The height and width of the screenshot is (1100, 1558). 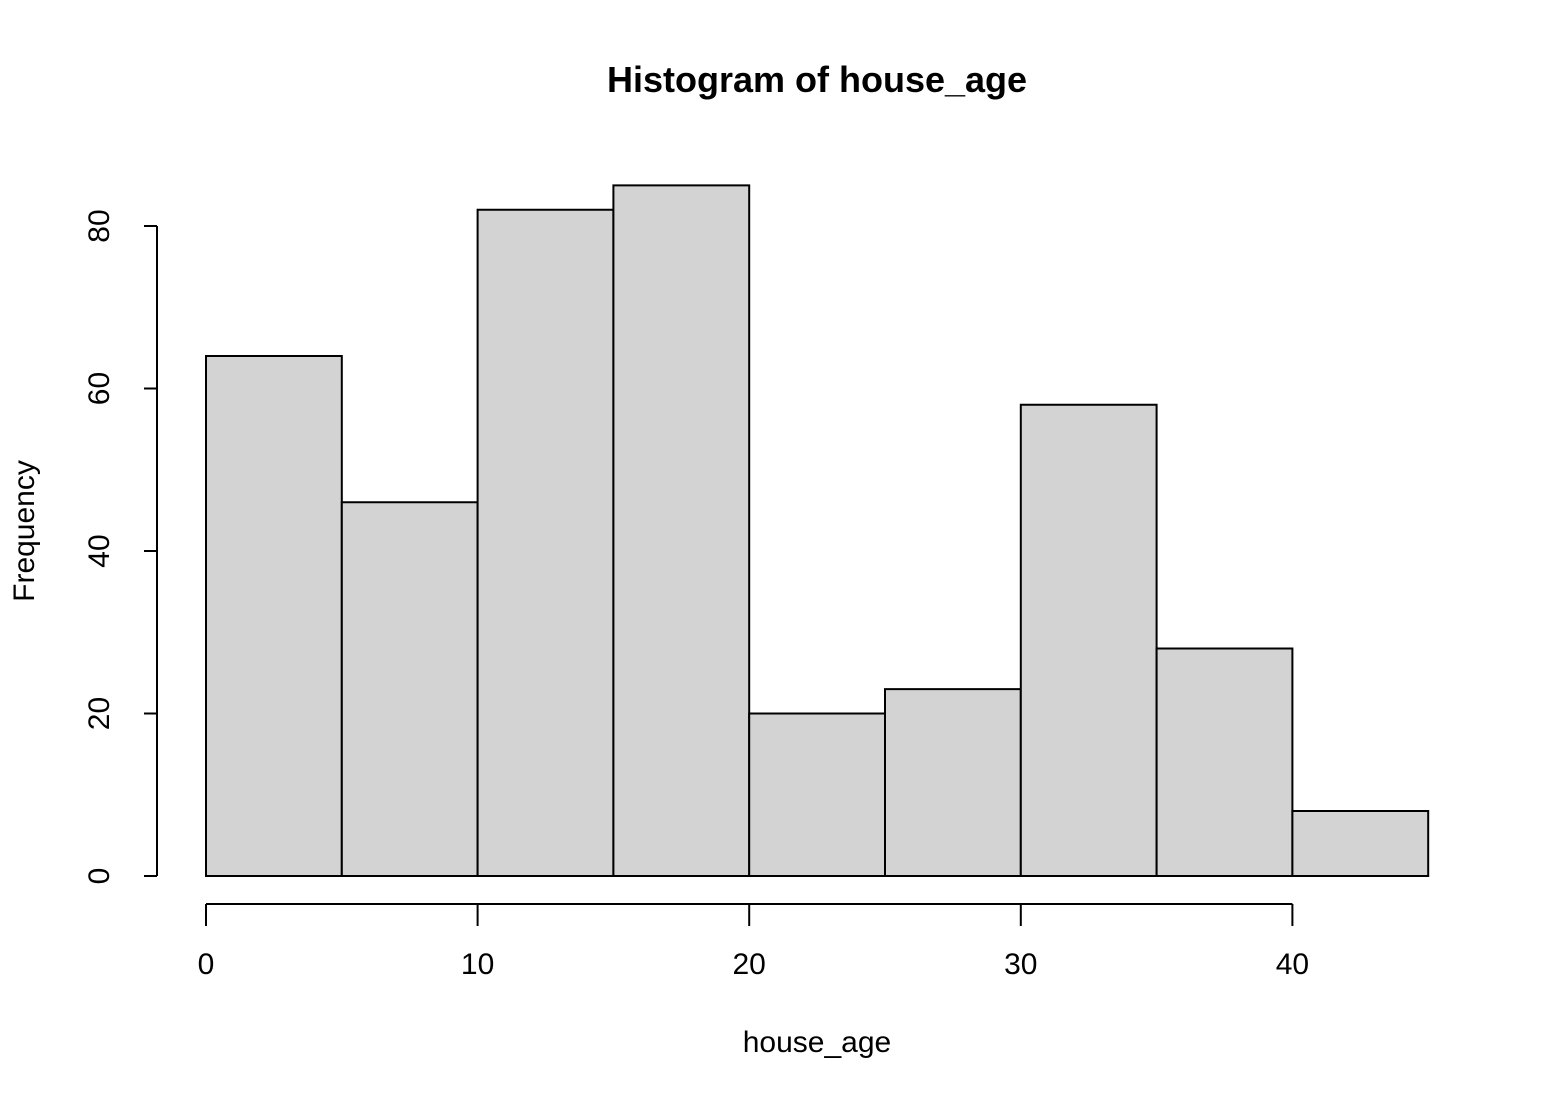 I want to click on x-tick-label: 20, so click(x=749, y=964).